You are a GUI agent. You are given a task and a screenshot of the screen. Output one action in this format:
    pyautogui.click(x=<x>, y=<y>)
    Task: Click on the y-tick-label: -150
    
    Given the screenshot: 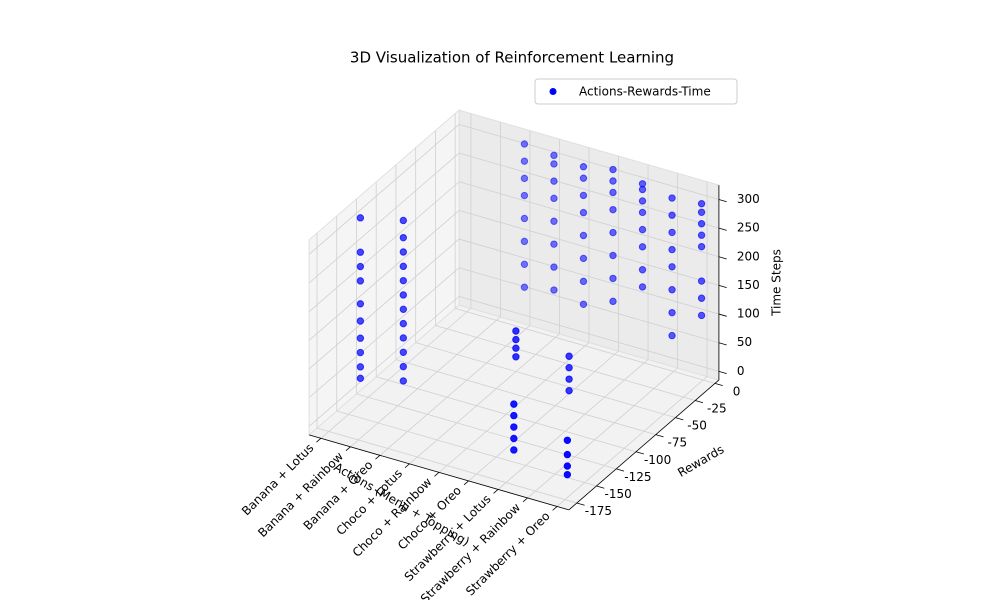 What is the action you would take?
    pyautogui.click(x=618, y=494)
    